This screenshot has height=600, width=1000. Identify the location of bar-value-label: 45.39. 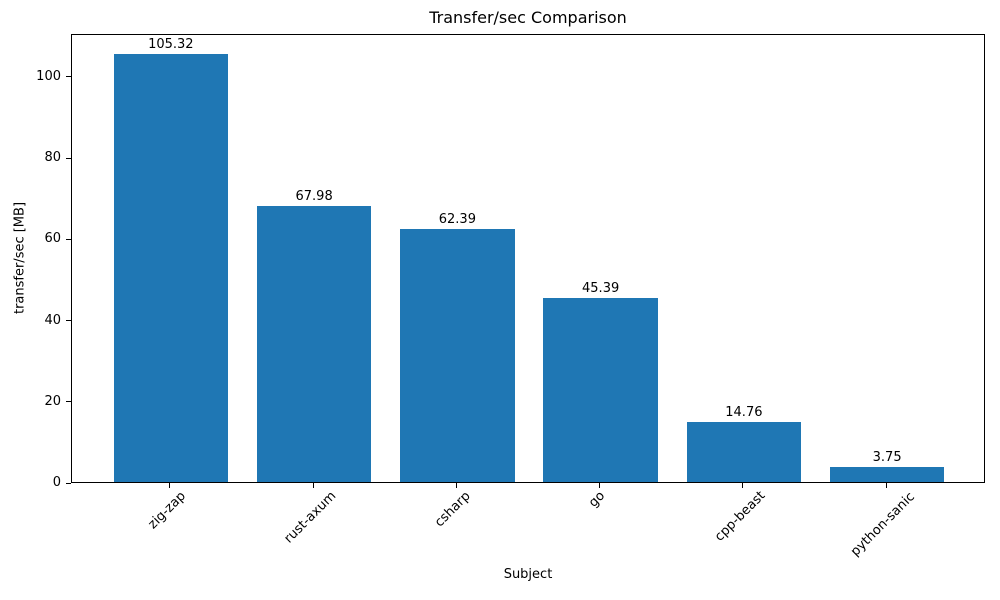
(601, 288).